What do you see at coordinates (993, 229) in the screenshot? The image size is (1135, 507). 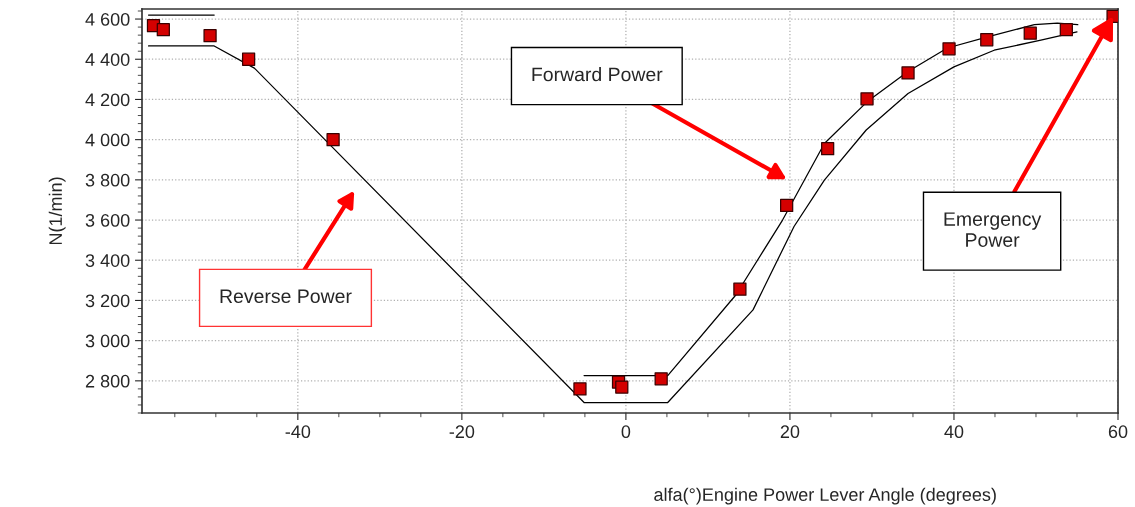 I see `annotation: Emergency Power` at bounding box center [993, 229].